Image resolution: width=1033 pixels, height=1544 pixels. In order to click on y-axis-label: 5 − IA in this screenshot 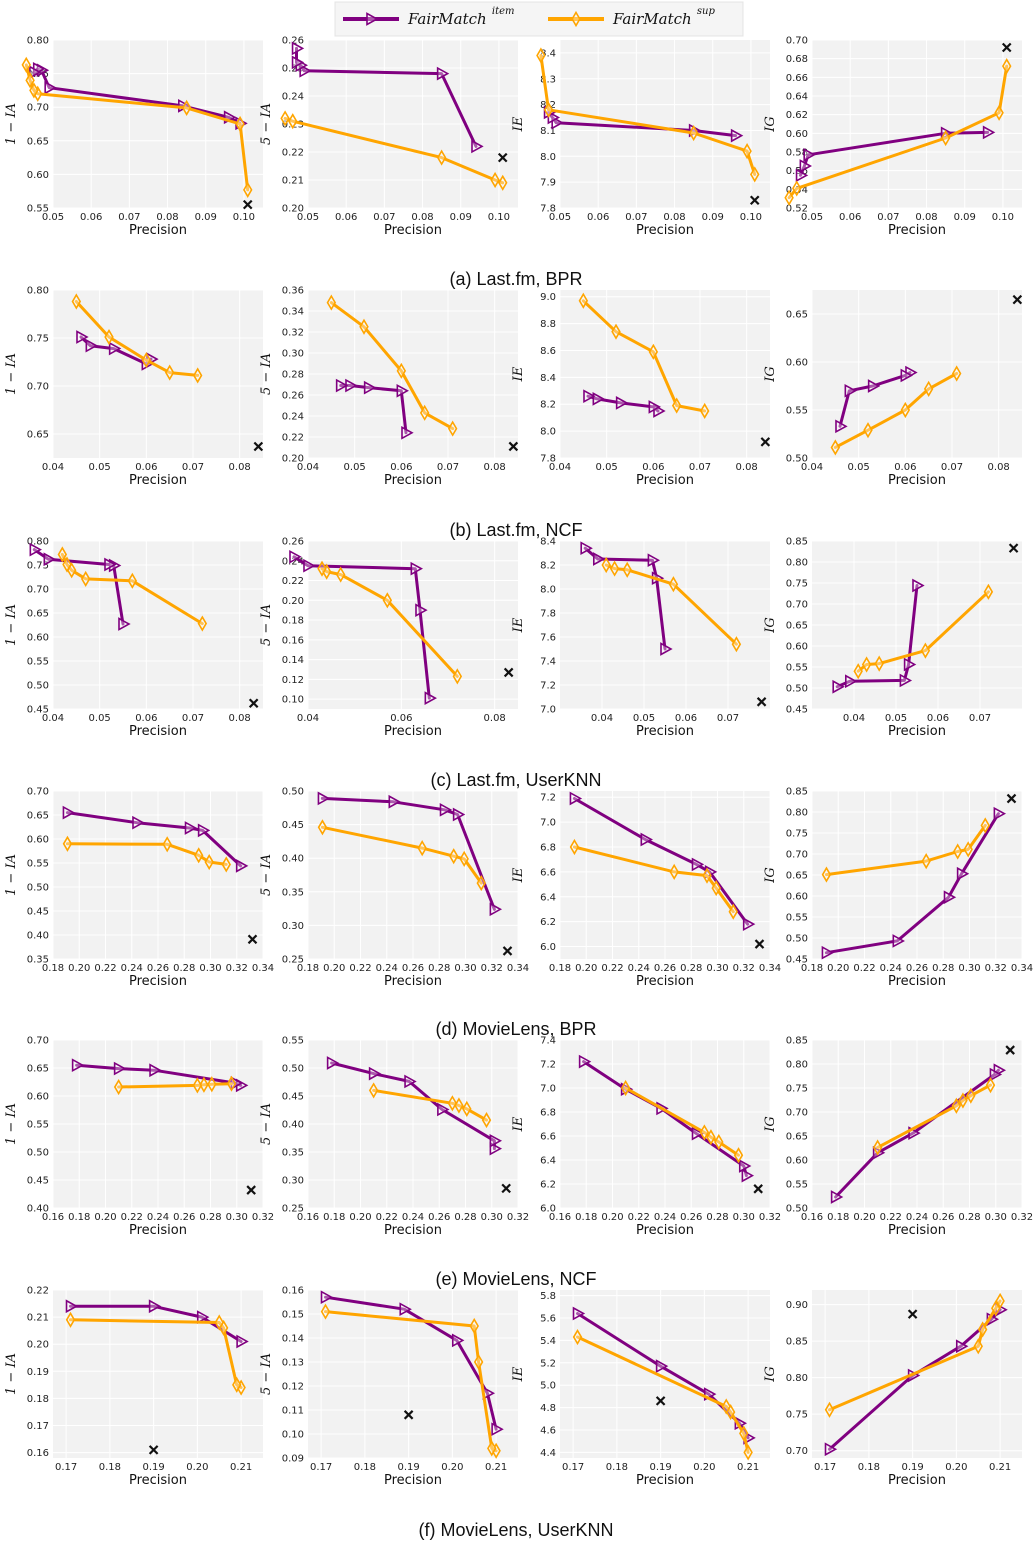, I will do `click(266, 1124)`.